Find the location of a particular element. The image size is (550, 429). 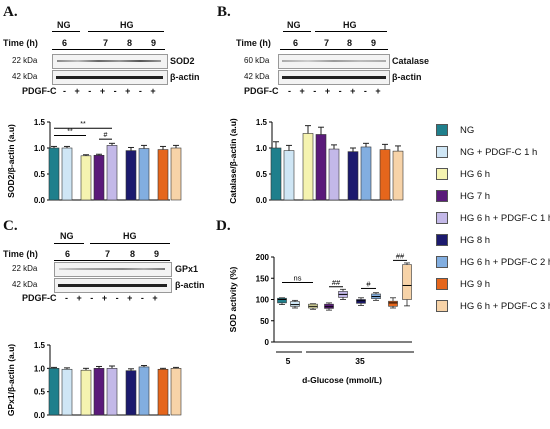

time-6: 6 is located at coordinates (68, 254).